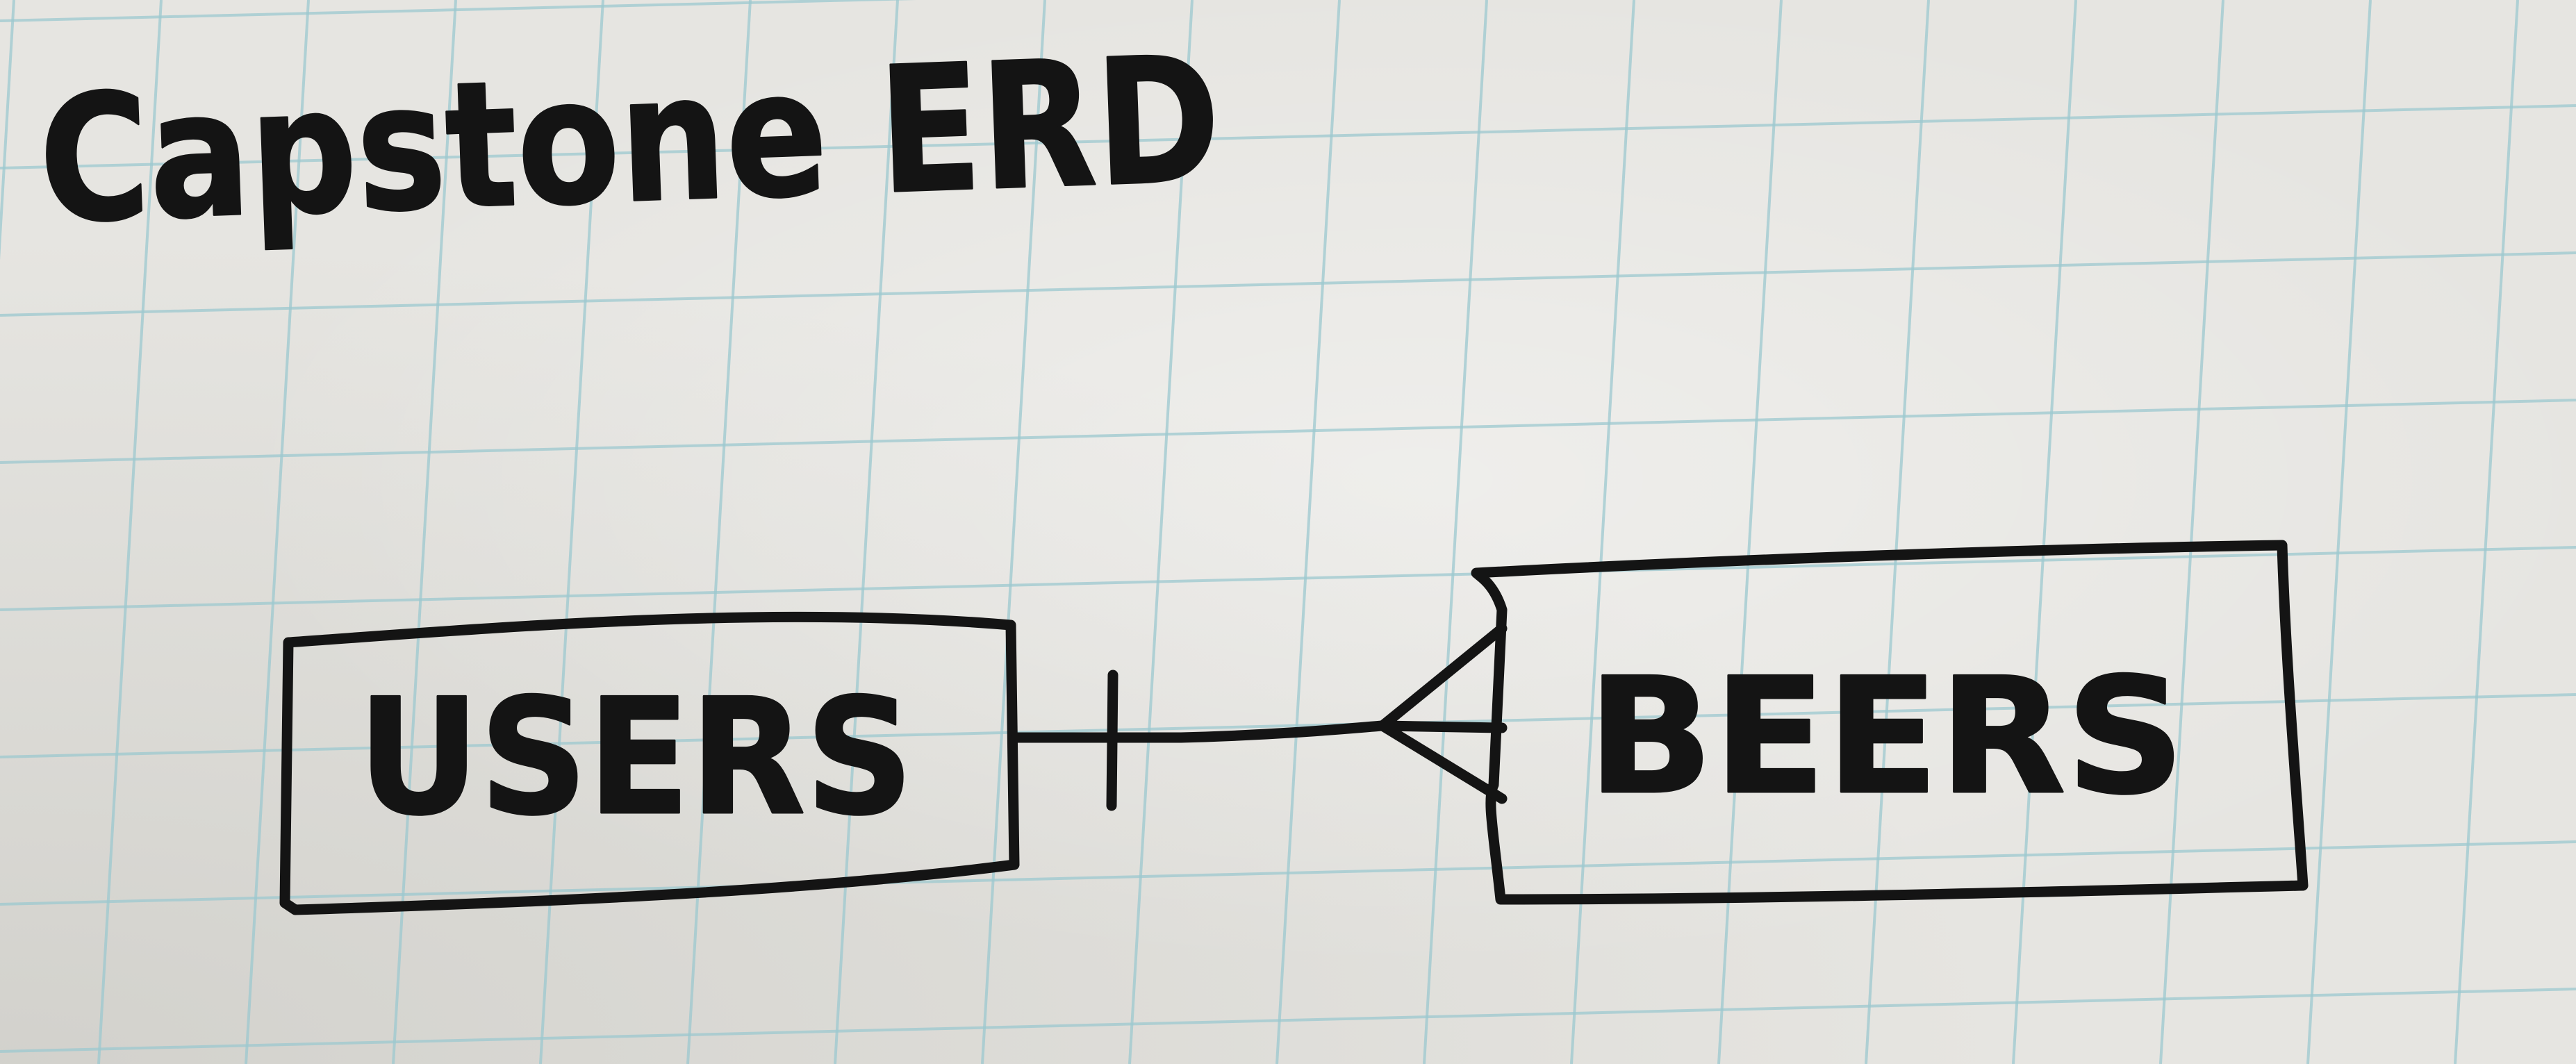  Describe the element at coordinates (636, 758) in the screenshot. I see `entity-users-label: USERS` at that location.